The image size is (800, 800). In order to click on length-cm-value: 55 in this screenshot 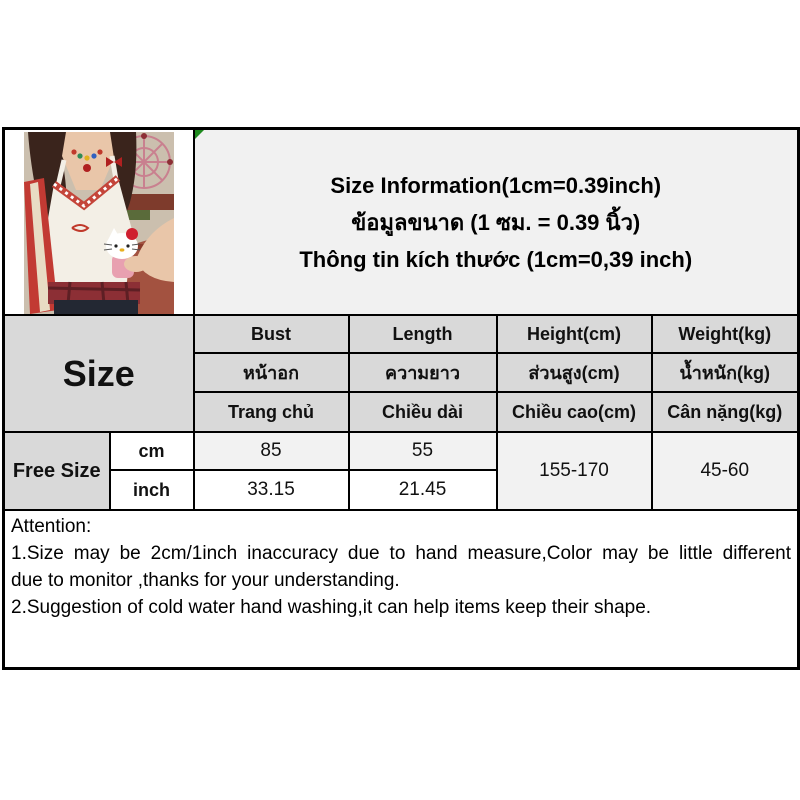, I will do `click(422, 451)`.